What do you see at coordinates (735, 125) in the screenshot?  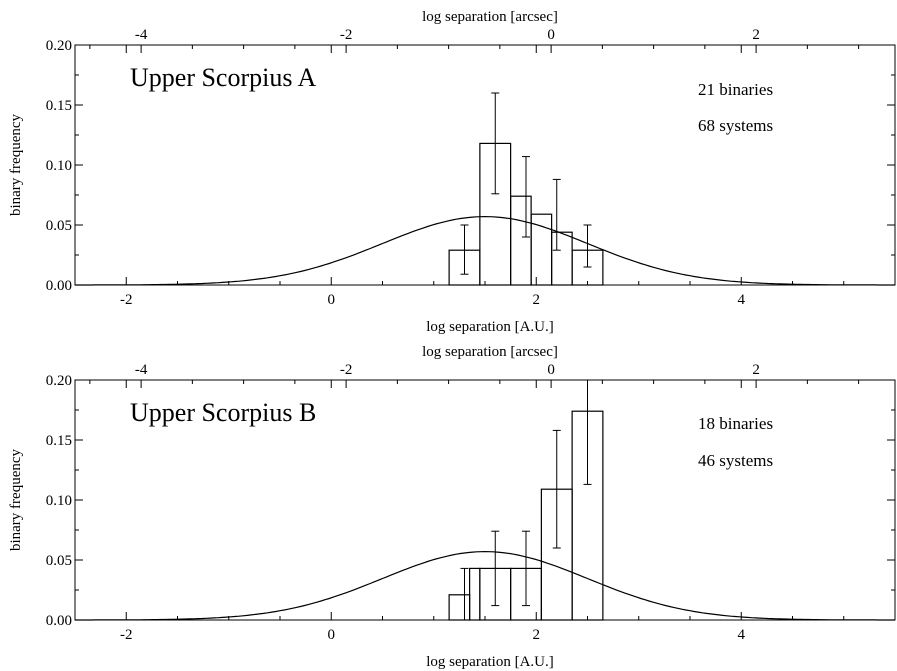 I see `systems-count-label: 68 systems` at bounding box center [735, 125].